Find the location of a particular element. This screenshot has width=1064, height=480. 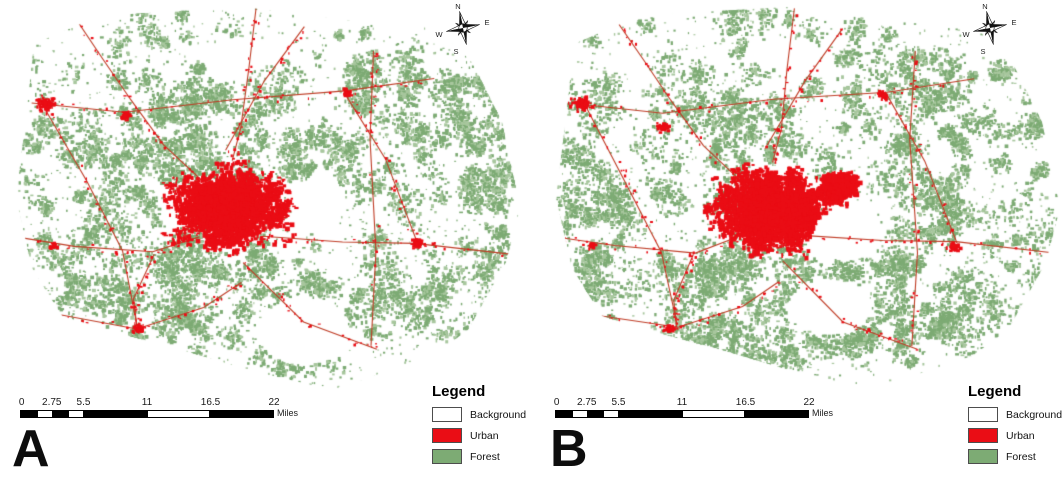

compass-rose-a: N E S W is located at coordinates (463, 28).